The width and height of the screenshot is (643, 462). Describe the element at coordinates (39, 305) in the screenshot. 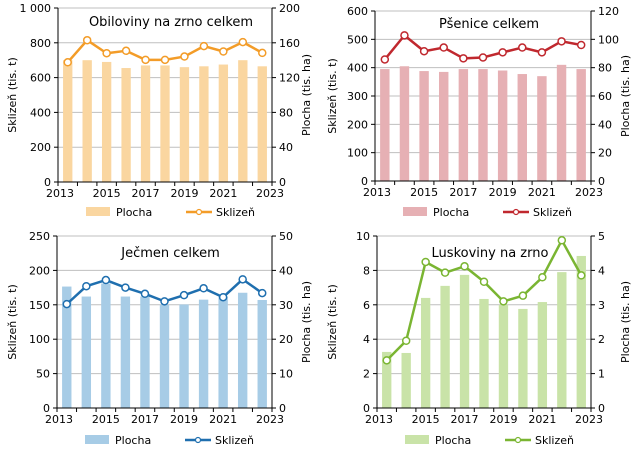

I see `y-tick-label: 150` at that location.